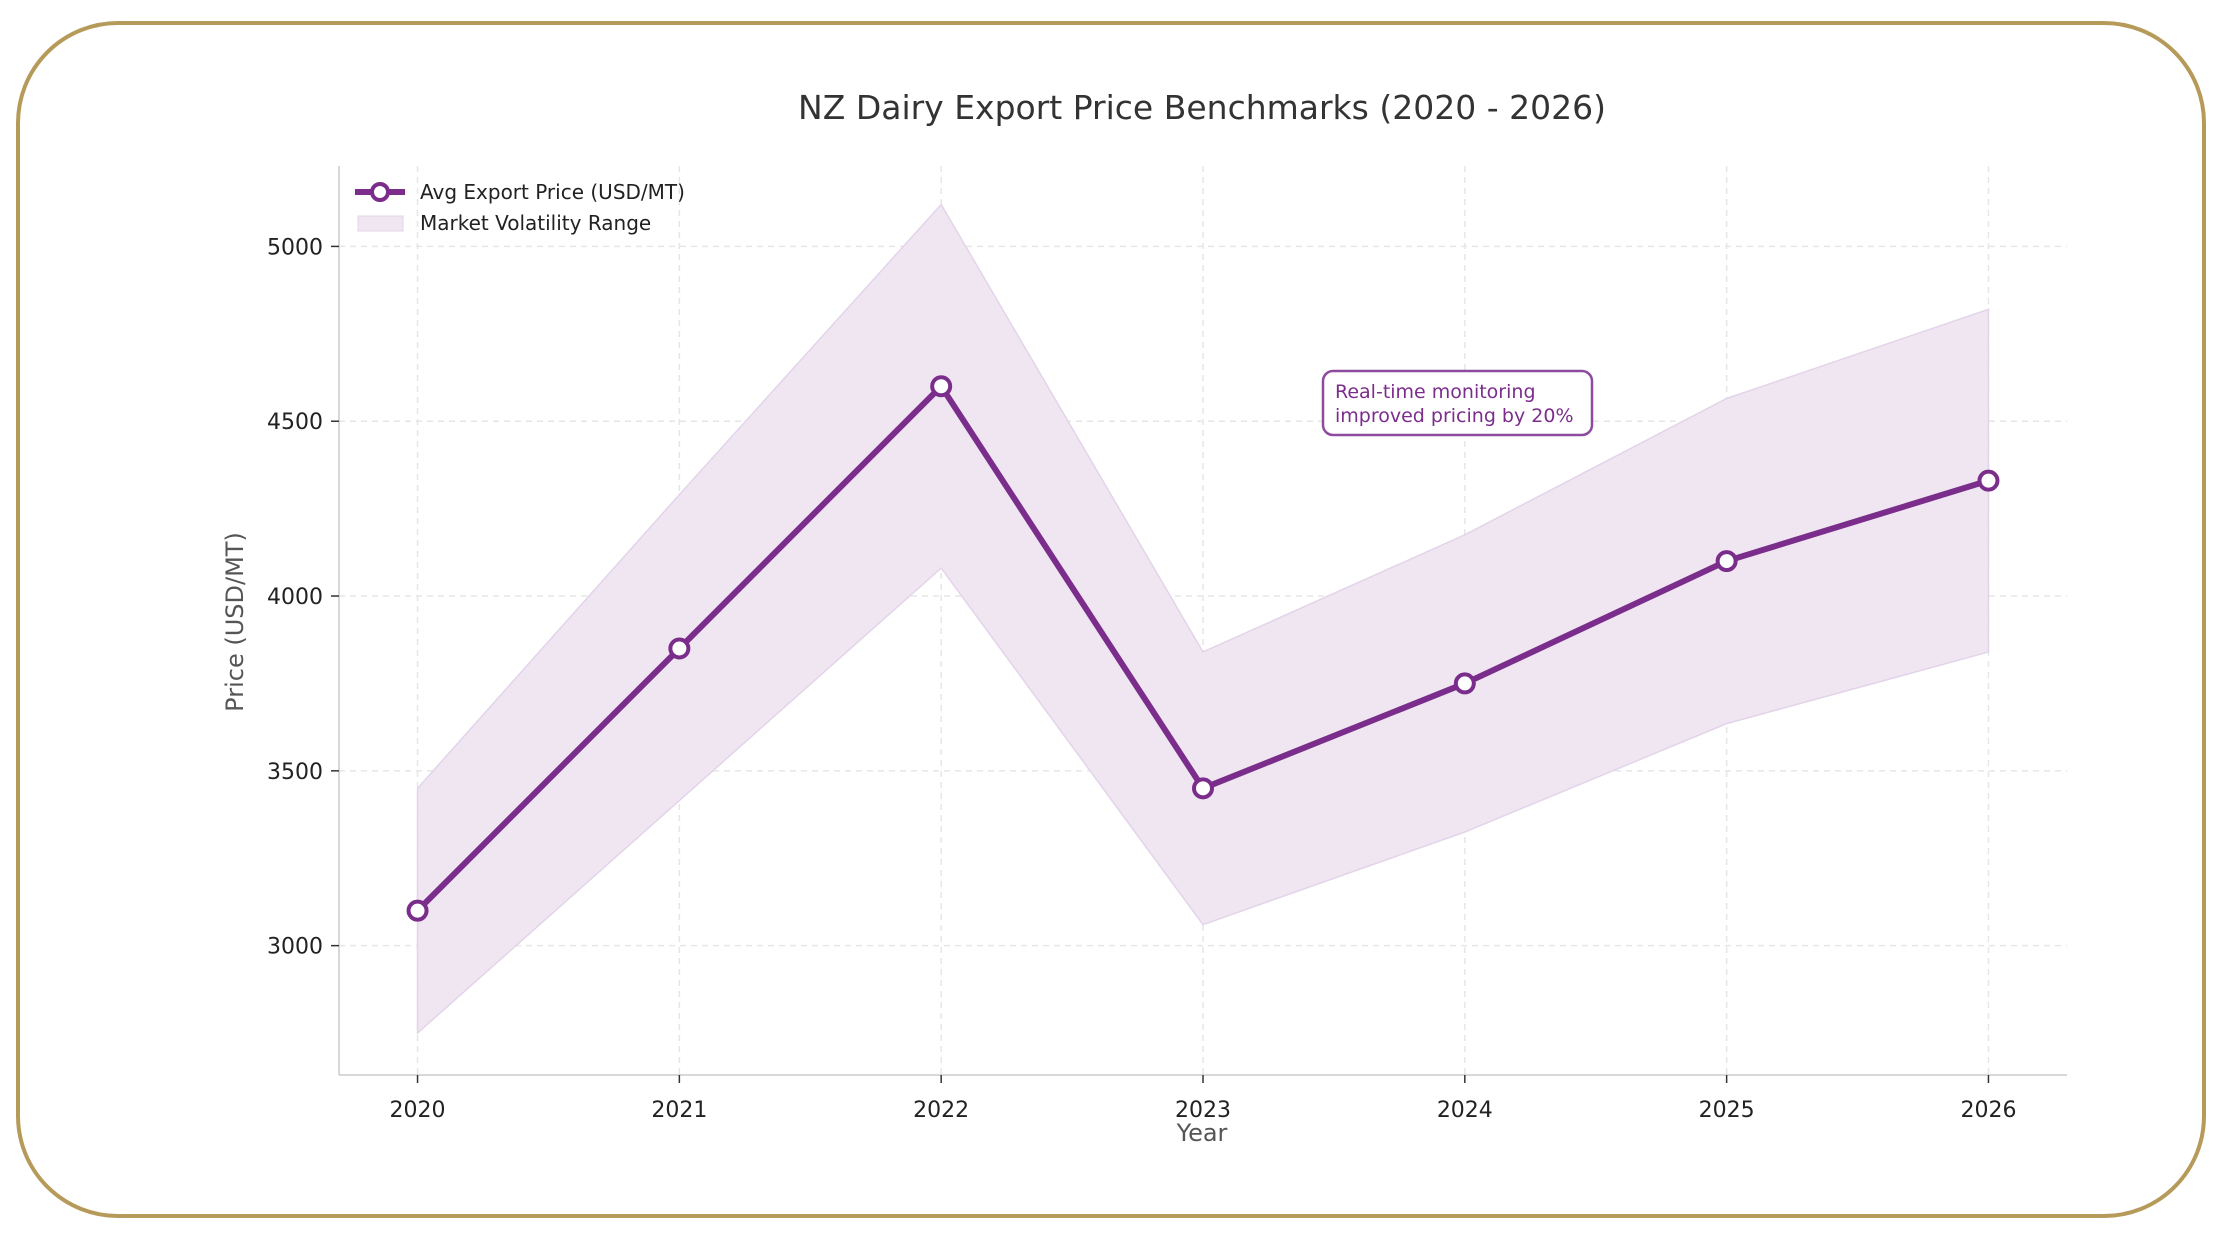 Image resolution: width=2223 pixels, height=1240 pixels. What do you see at coordinates (295, 247) in the screenshot?
I see `y-tick-label: 5000` at bounding box center [295, 247].